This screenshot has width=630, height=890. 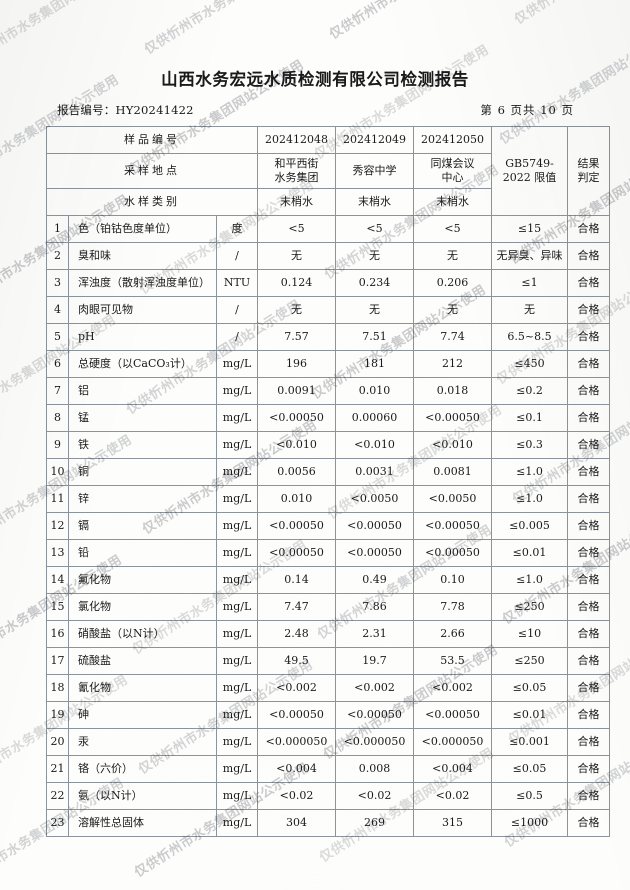 I want to click on header-label-water-type: 水样类别, so click(x=152, y=202).